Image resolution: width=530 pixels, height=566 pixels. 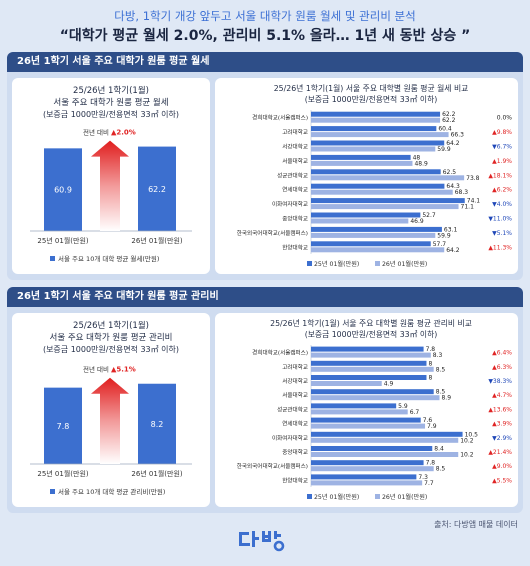 What do you see at coordinates (502, 190) in the screenshot?
I see `detail1-change-5: ▲6.2%` at bounding box center [502, 190].